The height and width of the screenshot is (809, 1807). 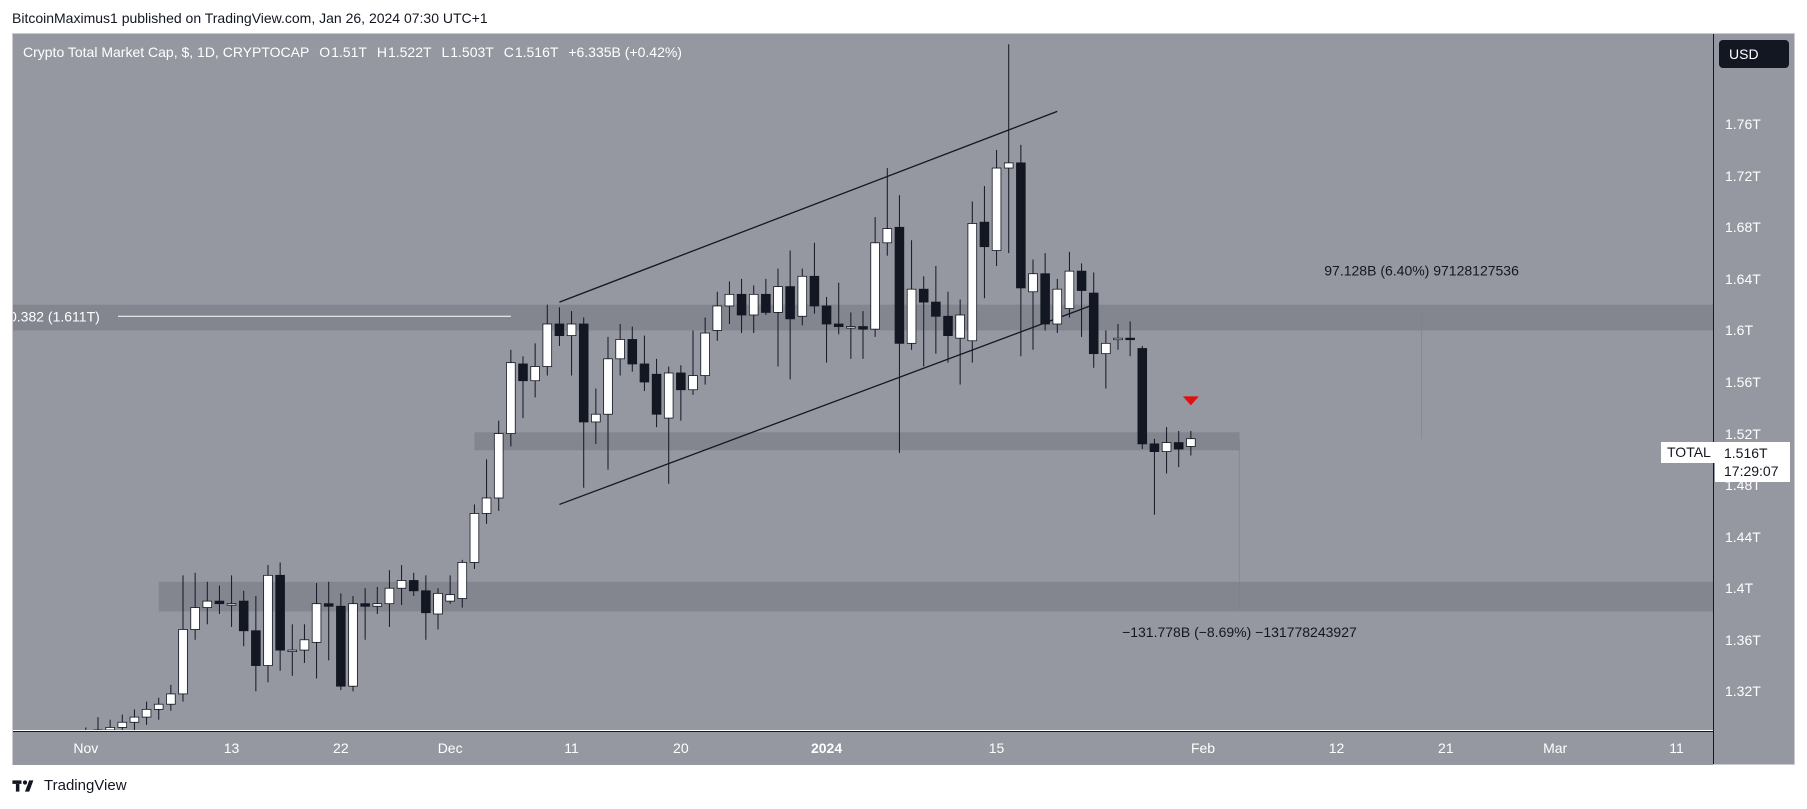 What do you see at coordinates (86, 748) in the screenshot?
I see `time-tick-label: Nov` at bounding box center [86, 748].